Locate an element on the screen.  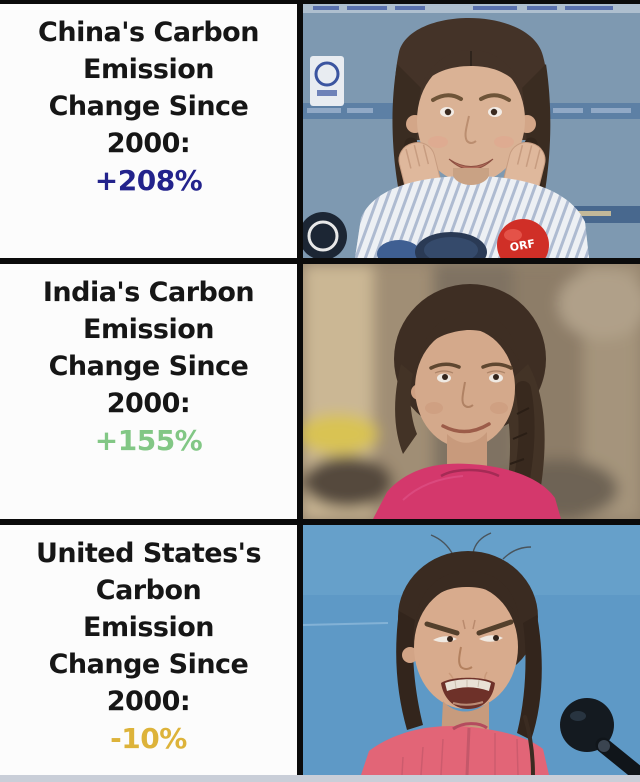
greta-pleased-figure is located at coordinates (467, 401).